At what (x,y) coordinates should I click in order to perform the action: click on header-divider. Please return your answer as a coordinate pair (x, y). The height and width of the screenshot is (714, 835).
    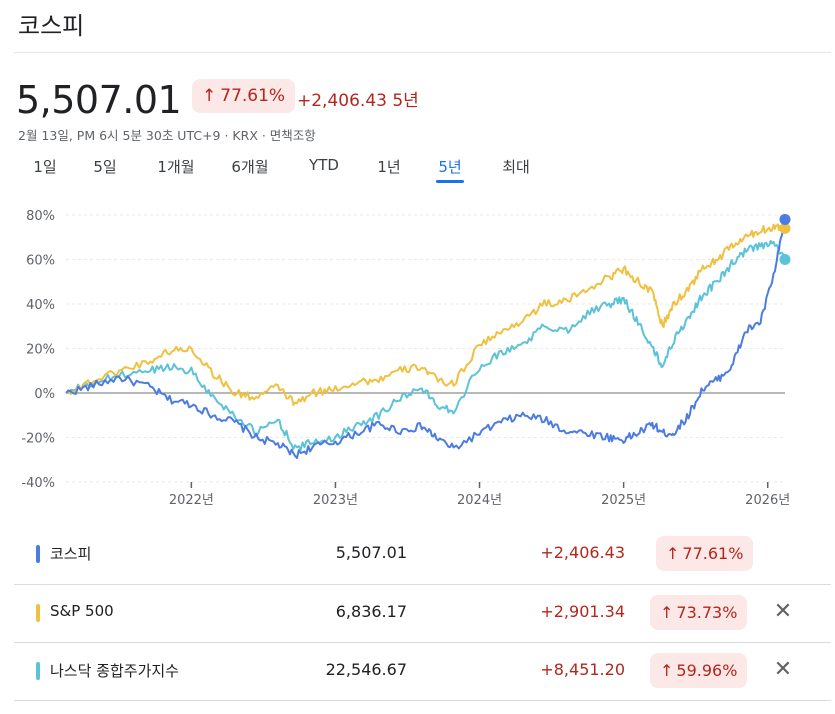
    Looking at the image, I should click on (422, 52).